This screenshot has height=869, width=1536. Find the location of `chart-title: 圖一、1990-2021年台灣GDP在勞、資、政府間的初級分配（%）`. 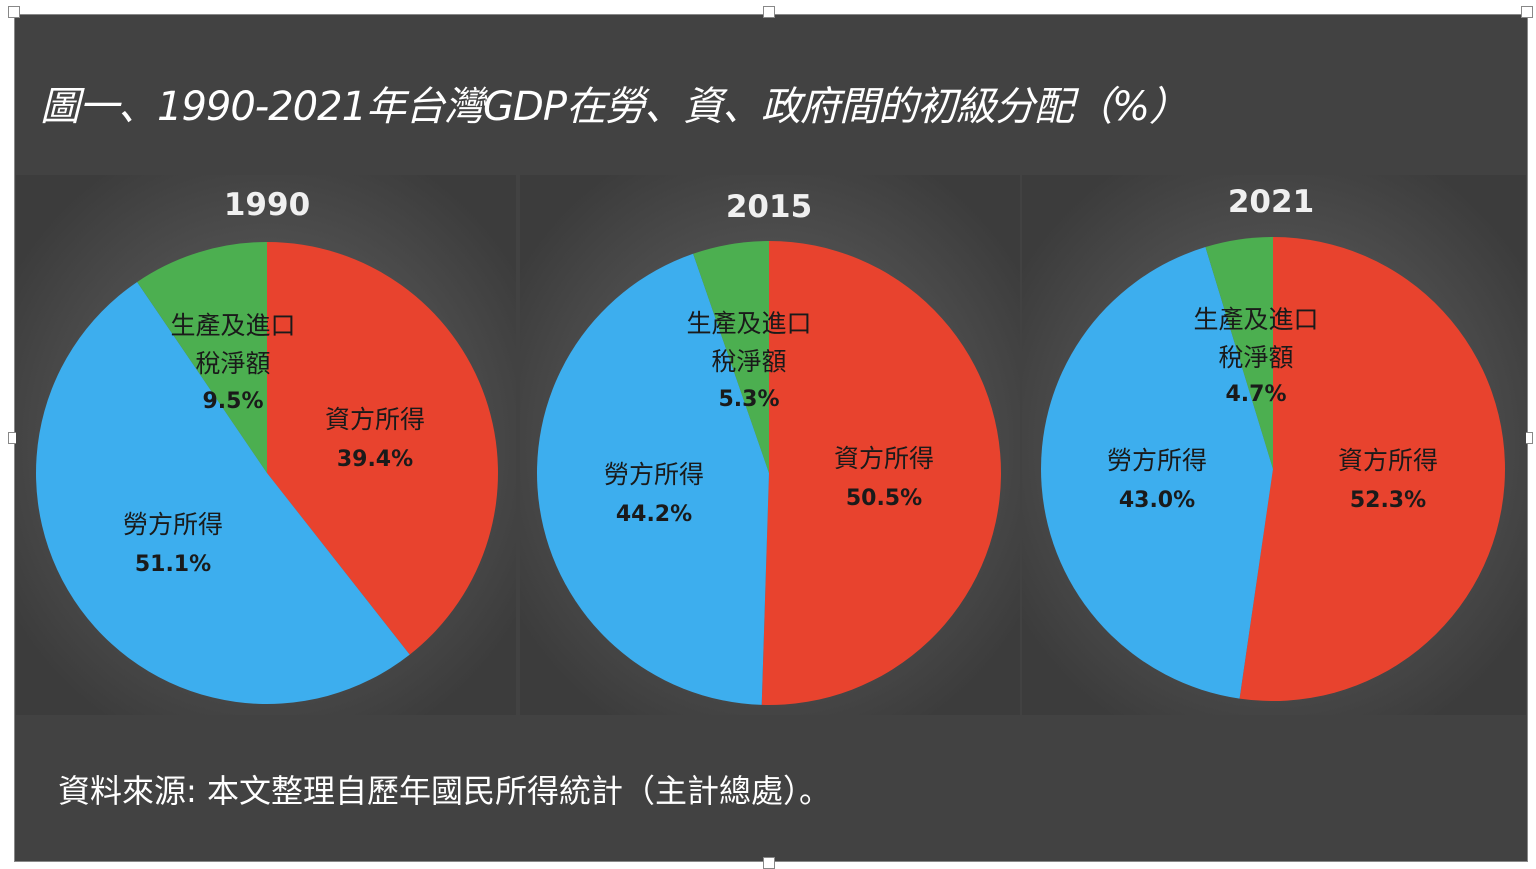

chart-title: 圖一、1990-2021年台灣GDP在勞、資、政府間的初級分配（%） is located at coordinates (614, 107).